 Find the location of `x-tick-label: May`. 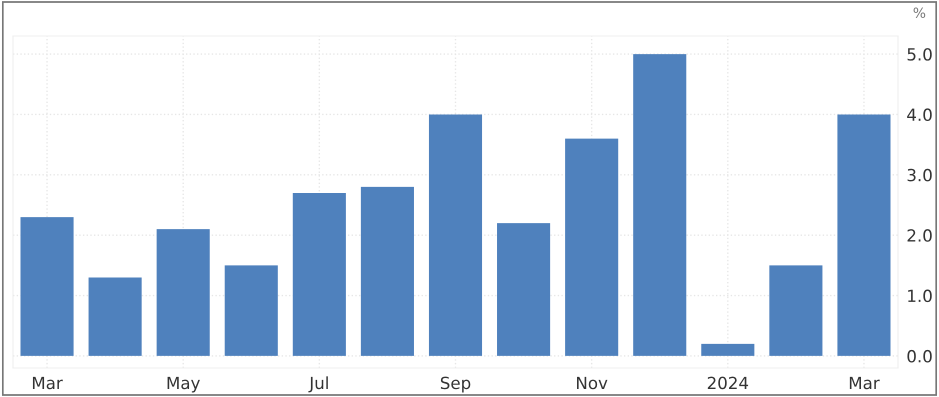

x-tick-label: May is located at coordinates (184, 384).